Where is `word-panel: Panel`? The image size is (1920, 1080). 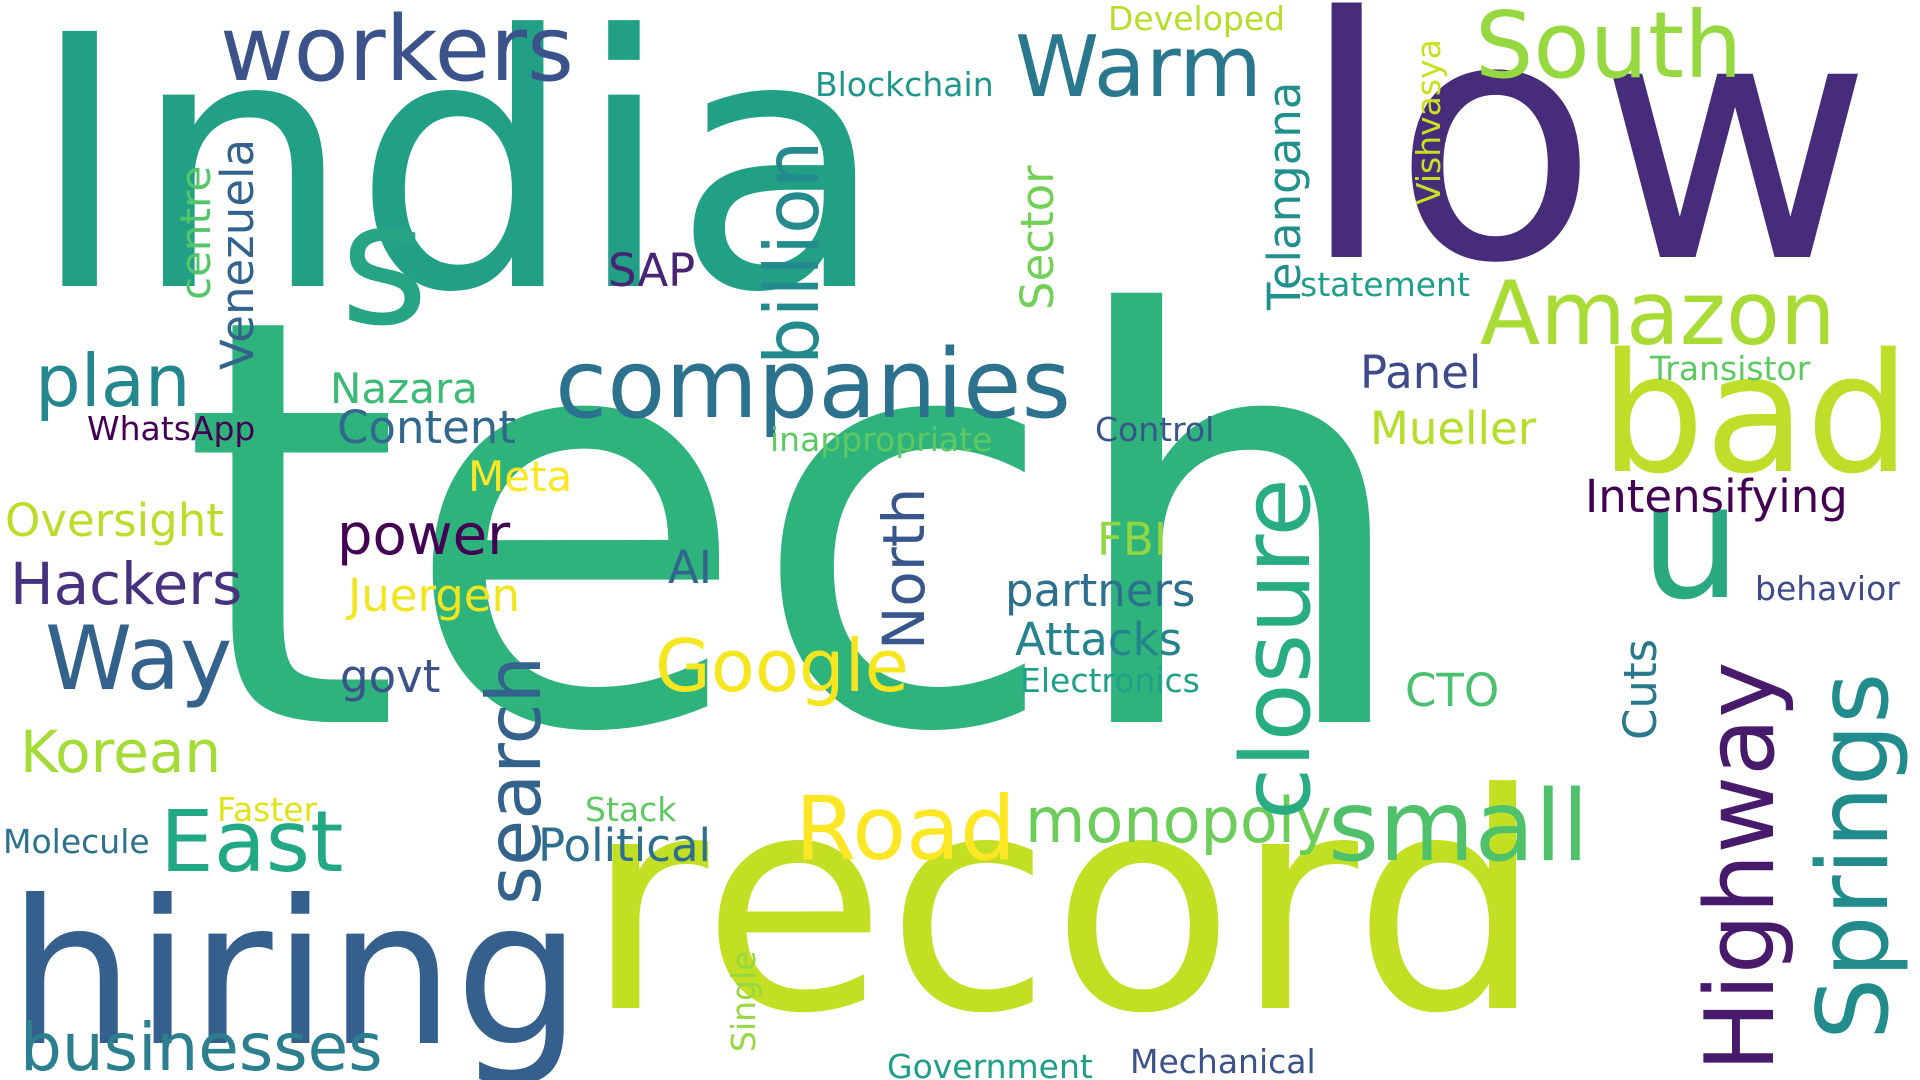
word-panel: Panel is located at coordinates (1421, 372).